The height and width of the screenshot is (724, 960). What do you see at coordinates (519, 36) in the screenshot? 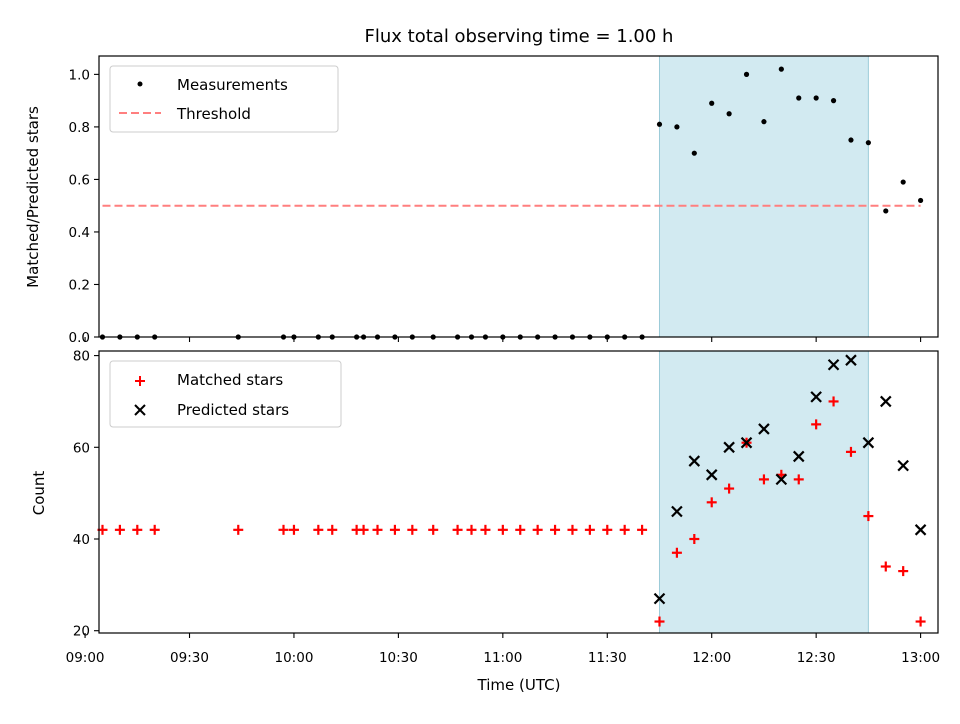
I see `chart-title: Flux total observing time = 1.00 h` at bounding box center [519, 36].